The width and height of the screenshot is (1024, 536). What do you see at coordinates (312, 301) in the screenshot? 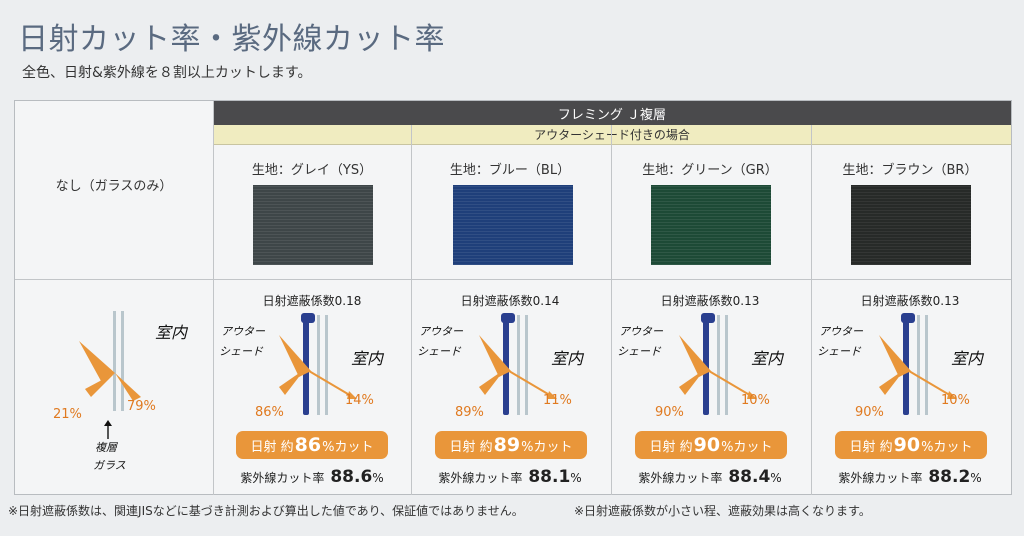
I see `shading-coefficient: 日射遮蔽係数0.18` at bounding box center [312, 301].